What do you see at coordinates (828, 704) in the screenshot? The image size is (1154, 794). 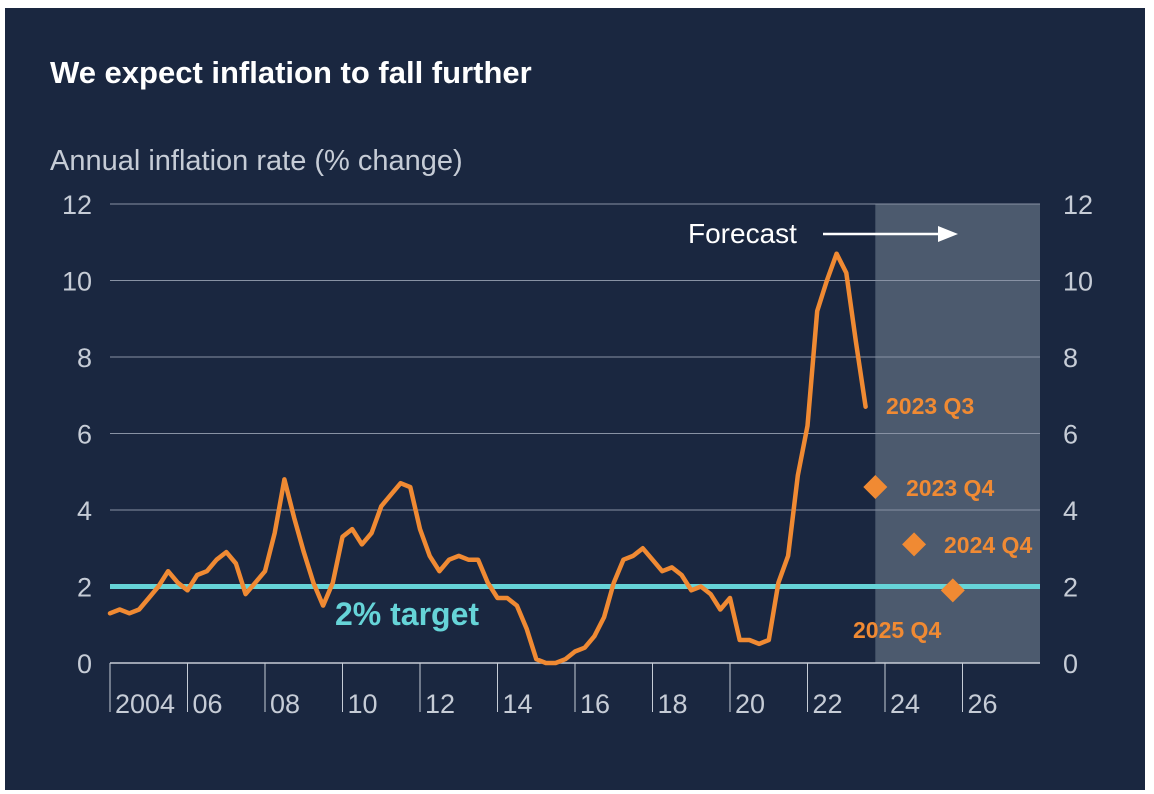 I see `x-tick-label: 22` at bounding box center [828, 704].